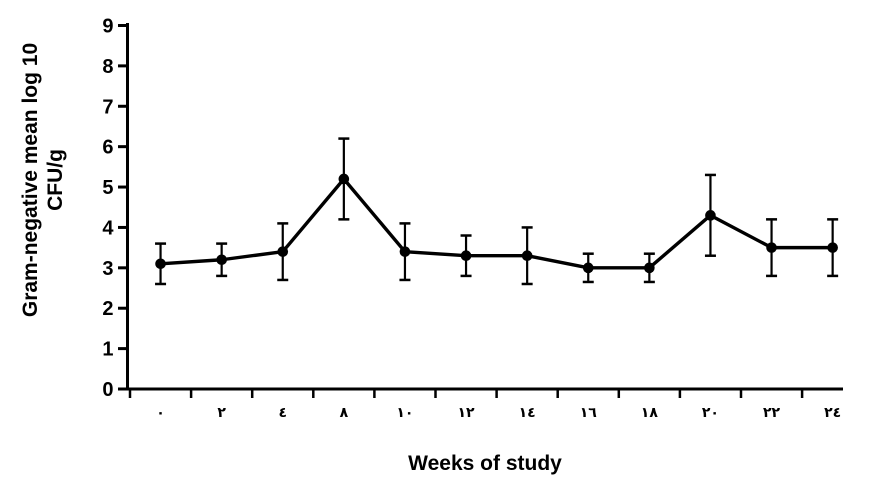  What do you see at coordinates (344, 412) in the screenshot?
I see `x-tick-label: ٨` at bounding box center [344, 412].